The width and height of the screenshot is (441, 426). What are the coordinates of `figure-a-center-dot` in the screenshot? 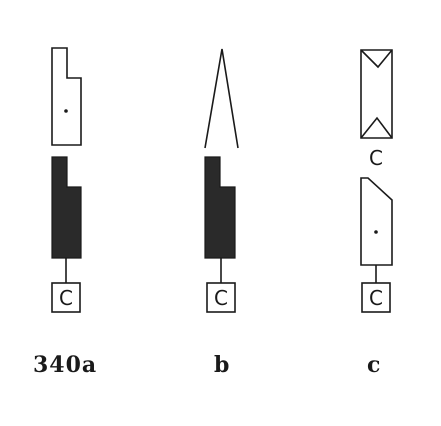 It's located at (66, 111).